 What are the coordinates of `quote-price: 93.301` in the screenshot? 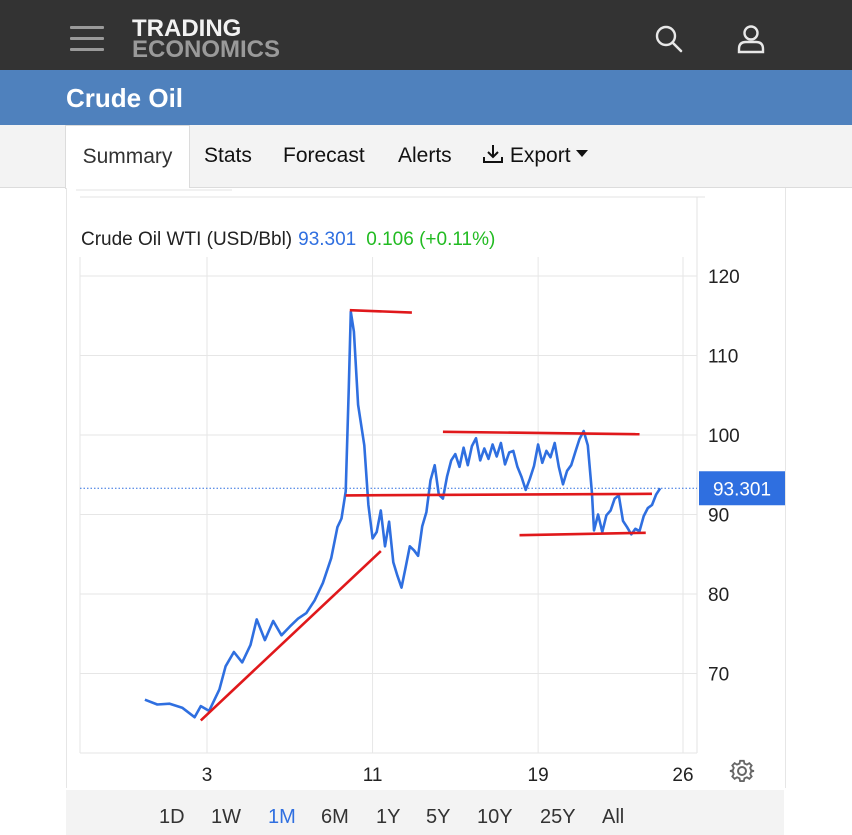 It's located at (327, 239).